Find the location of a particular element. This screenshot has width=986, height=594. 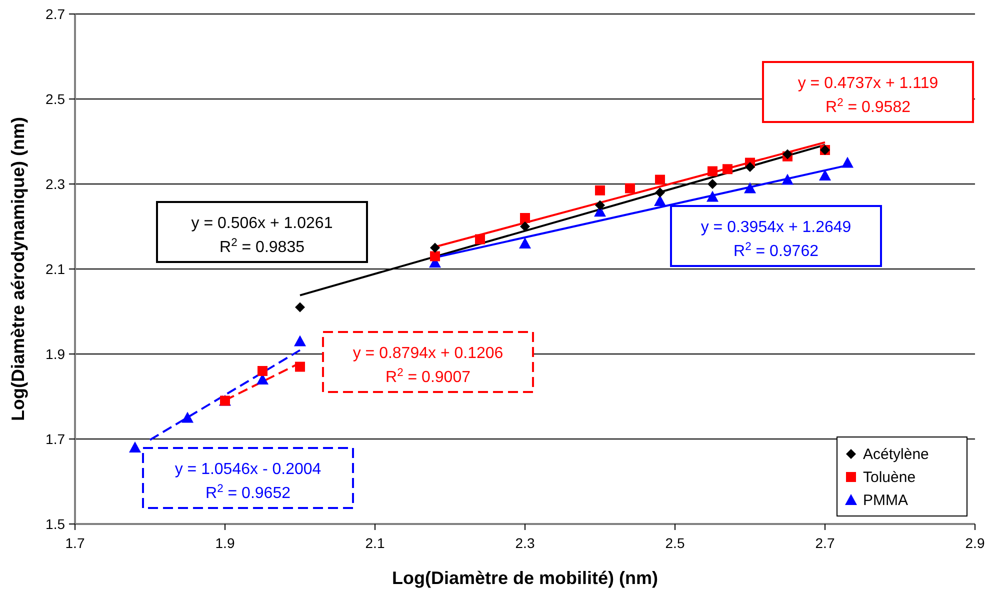

equation-box: y = 0.4737x + 1.119 R$^{2}$ = 0.9582 is located at coordinates (868, 92).